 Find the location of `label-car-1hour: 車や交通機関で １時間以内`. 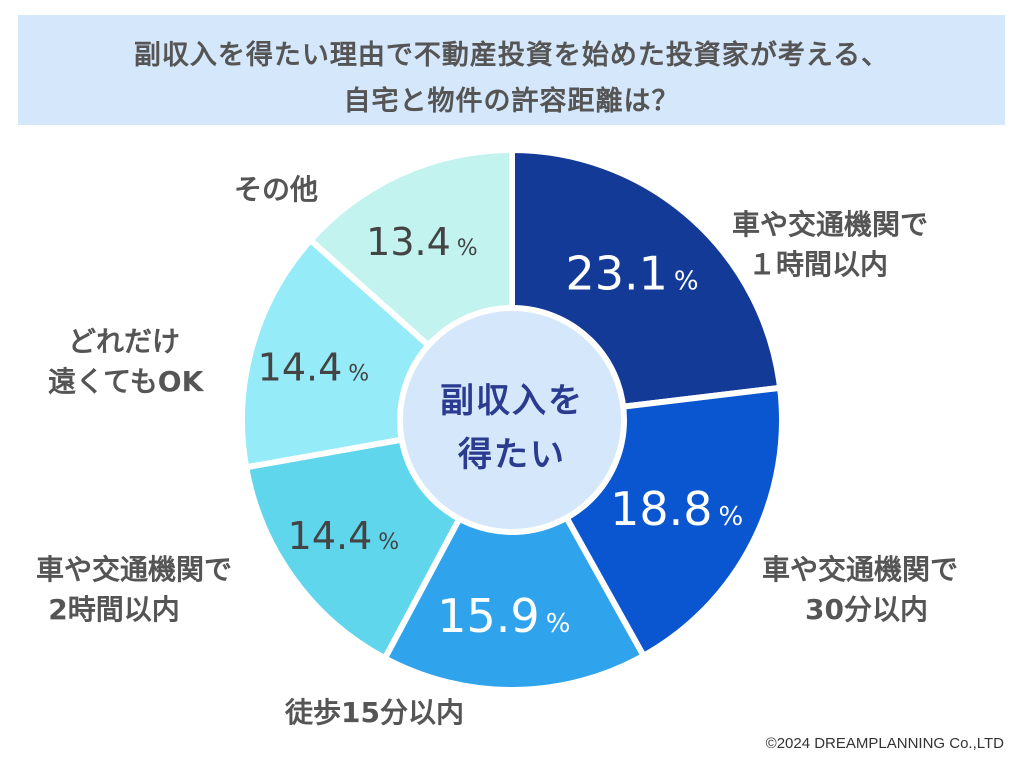

label-car-1hour: 車や交通機関で １時間以内 is located at coordinates (830, 244).